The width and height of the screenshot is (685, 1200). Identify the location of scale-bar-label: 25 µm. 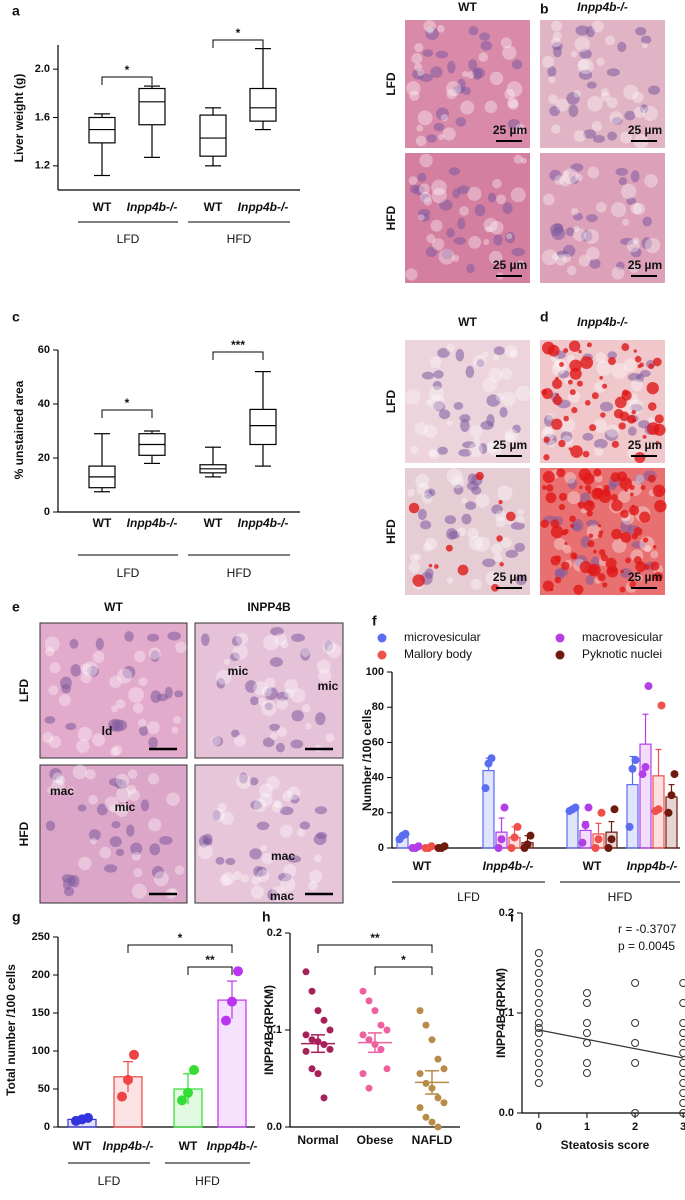
(510, 265).